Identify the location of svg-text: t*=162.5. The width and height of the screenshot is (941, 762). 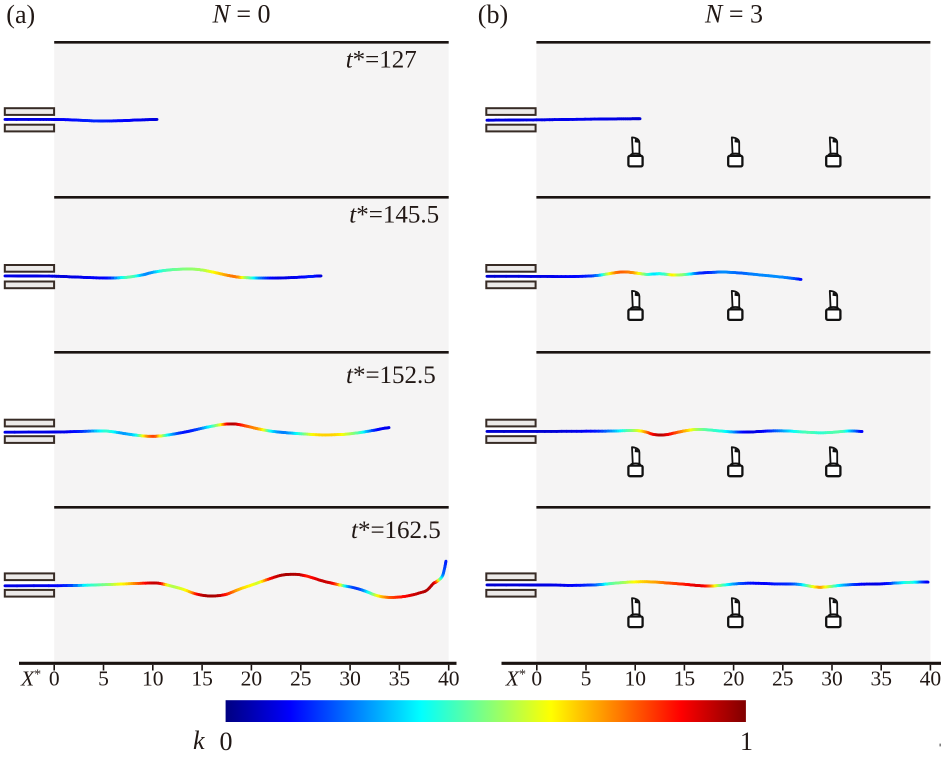
(396, 530).